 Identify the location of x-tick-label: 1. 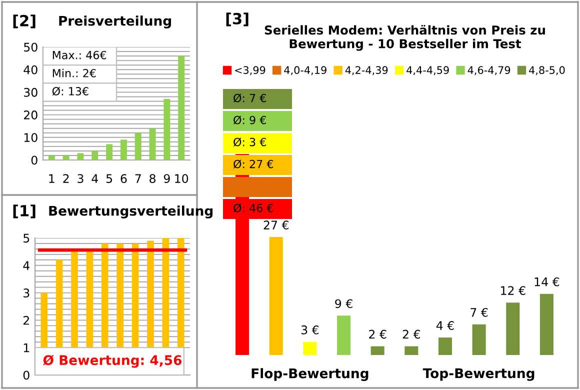
(51, 178).